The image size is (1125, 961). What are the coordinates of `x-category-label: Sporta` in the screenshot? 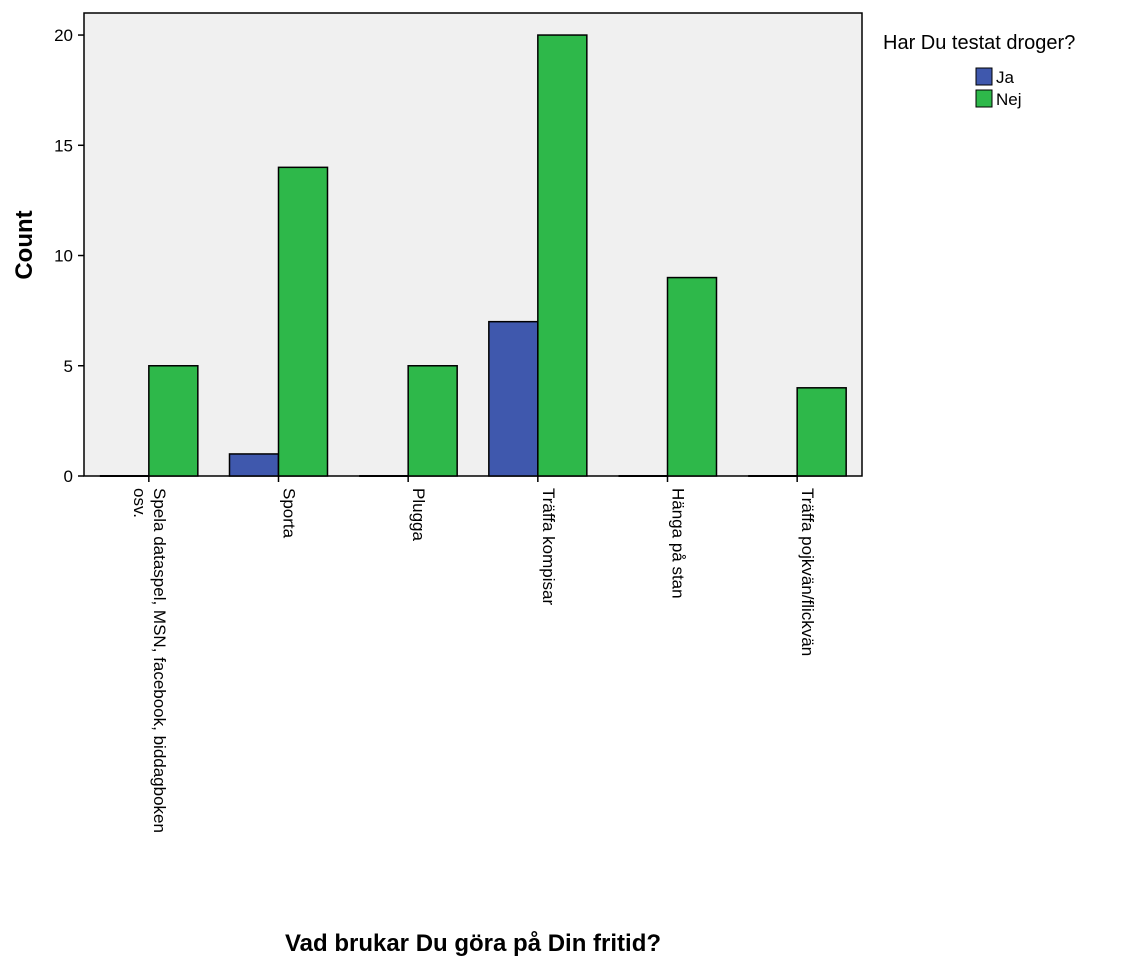 It's located at (289, 513).